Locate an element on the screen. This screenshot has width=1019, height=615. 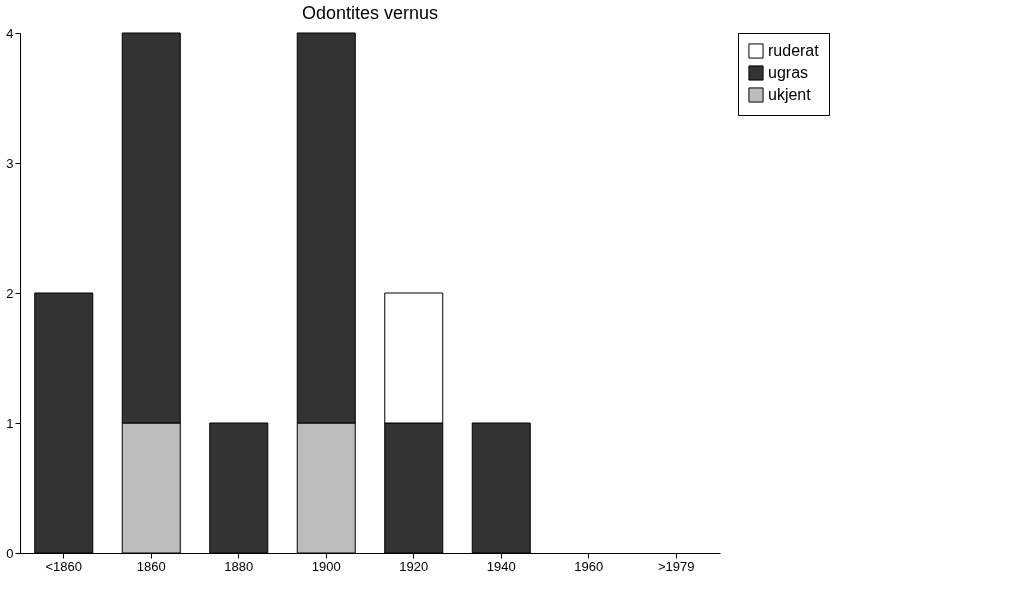
x-tick-label: 1880 is located at coordinates (239, 566).